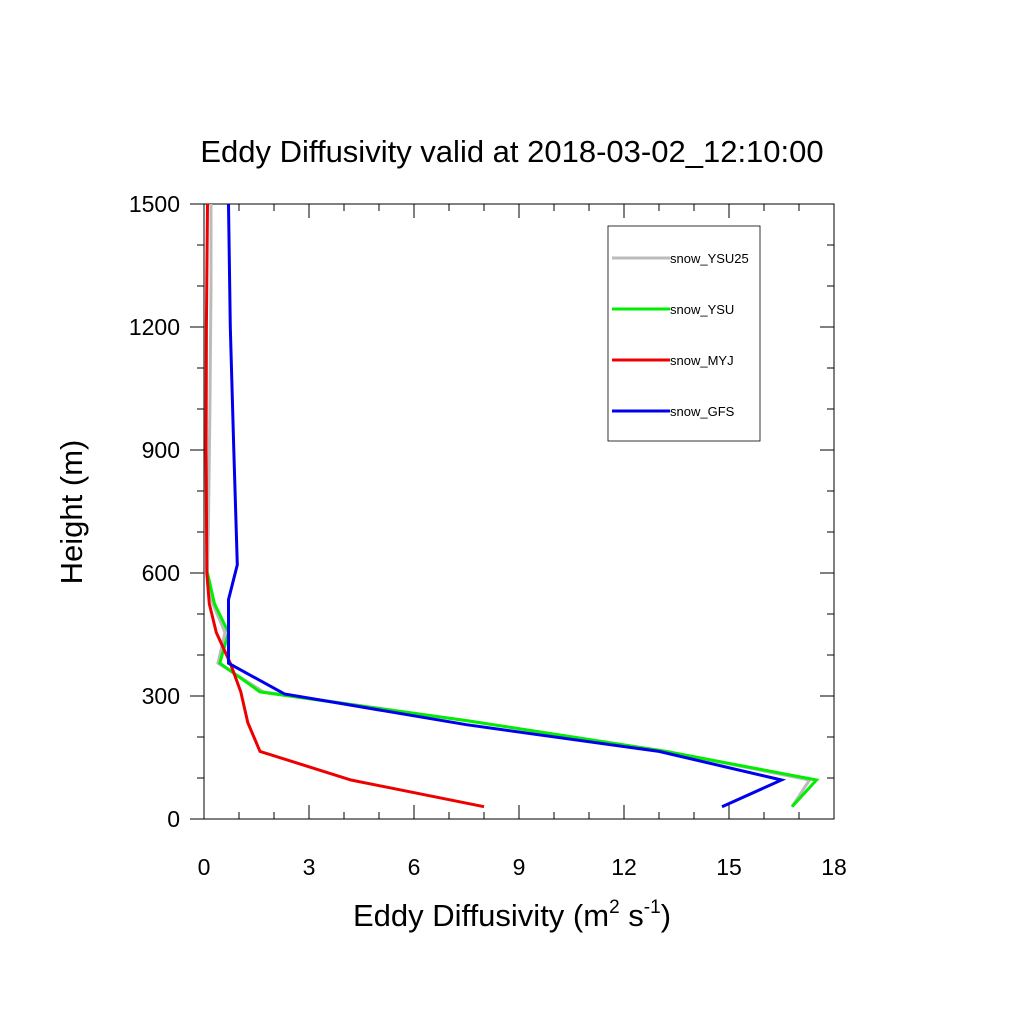  What do you see at coordinates (702, 309) in the screenshot?
I see `legend-label-snow_YSU: snow_YSU` at bounding box center [702, 309].